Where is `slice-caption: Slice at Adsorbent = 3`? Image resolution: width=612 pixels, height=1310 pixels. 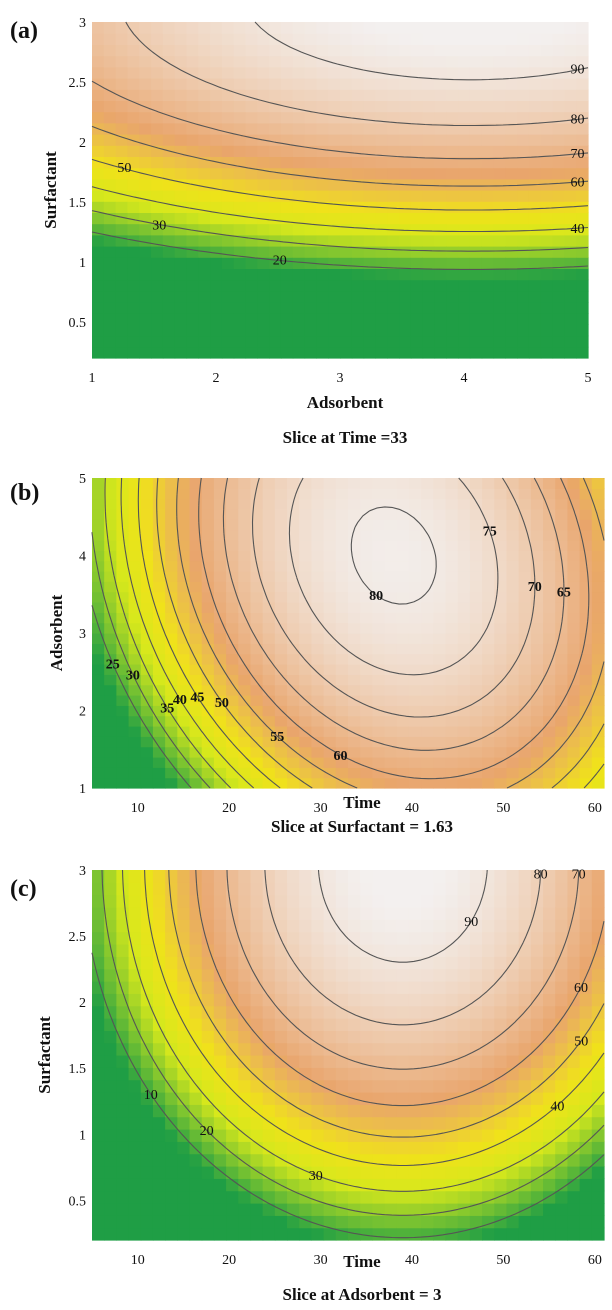 slice-caption: Slice at Adsorbent = 3 is located at coordinates (362, 1294).